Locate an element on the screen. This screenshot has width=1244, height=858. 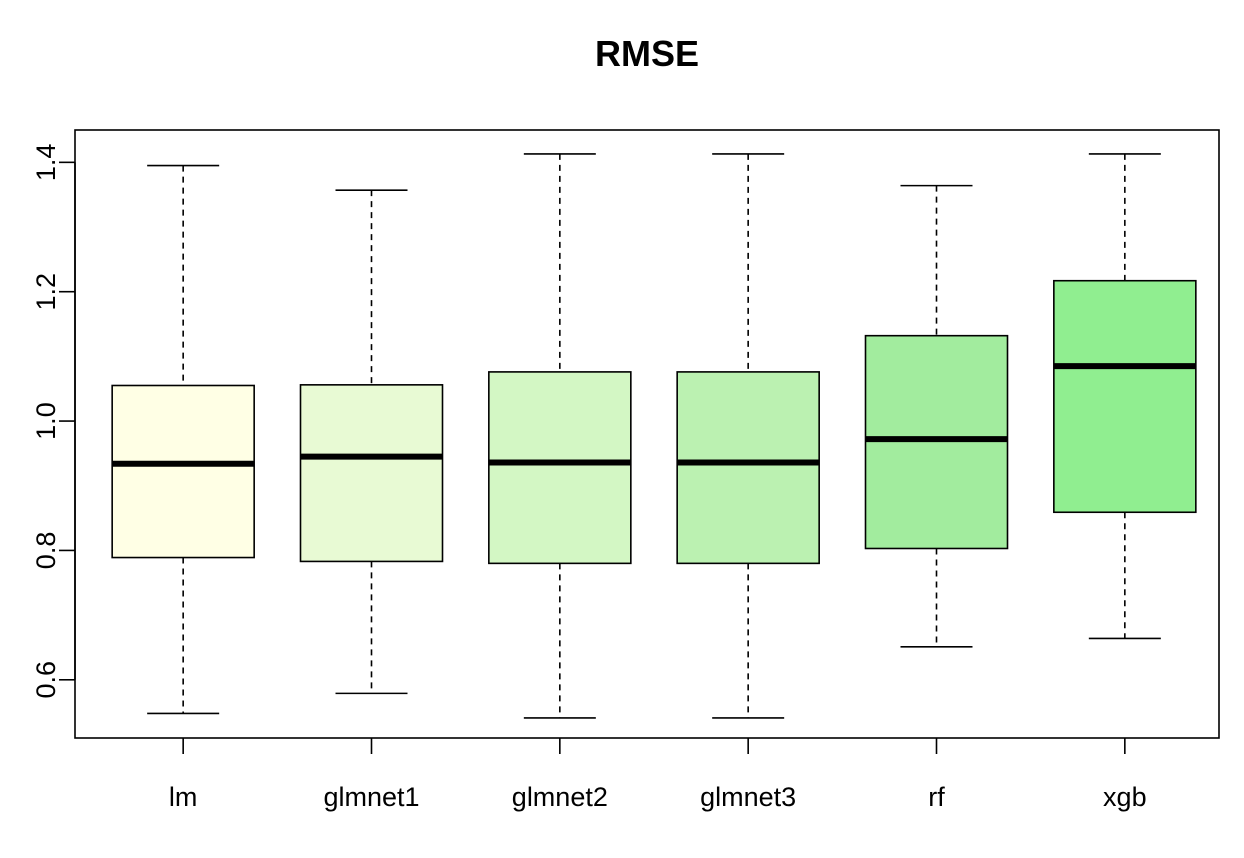
y-tick-label: 0.8 is located at coordinates (46, 551).